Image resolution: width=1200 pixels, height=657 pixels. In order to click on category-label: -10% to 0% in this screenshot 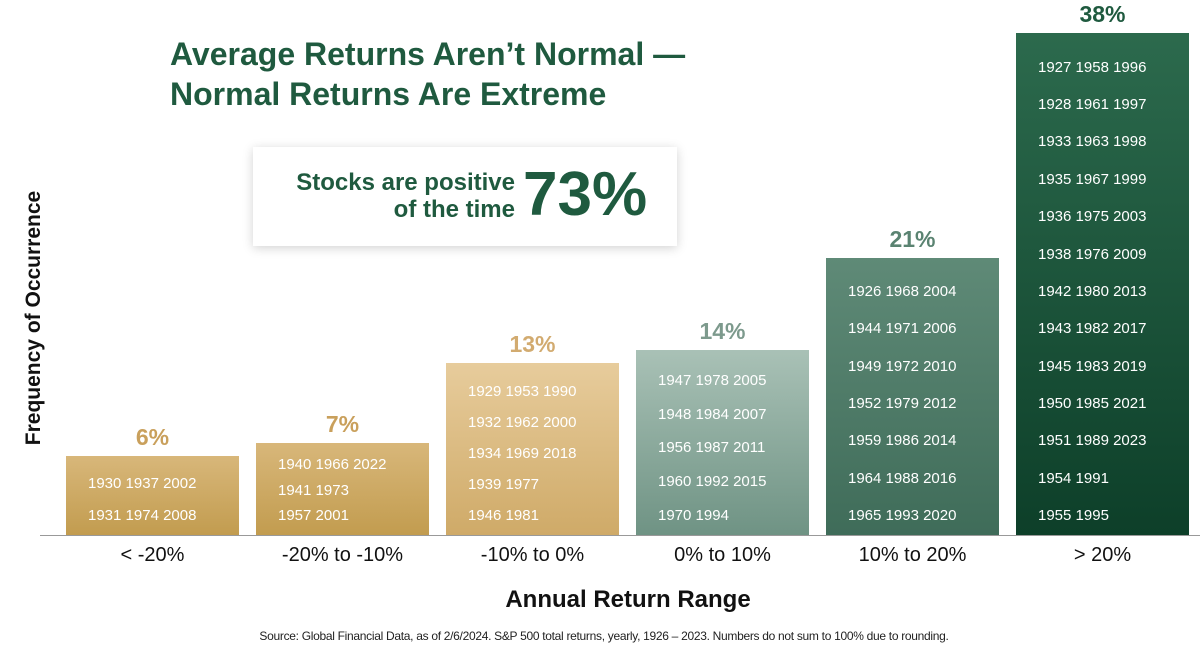, I will do `click(532, 555)`.